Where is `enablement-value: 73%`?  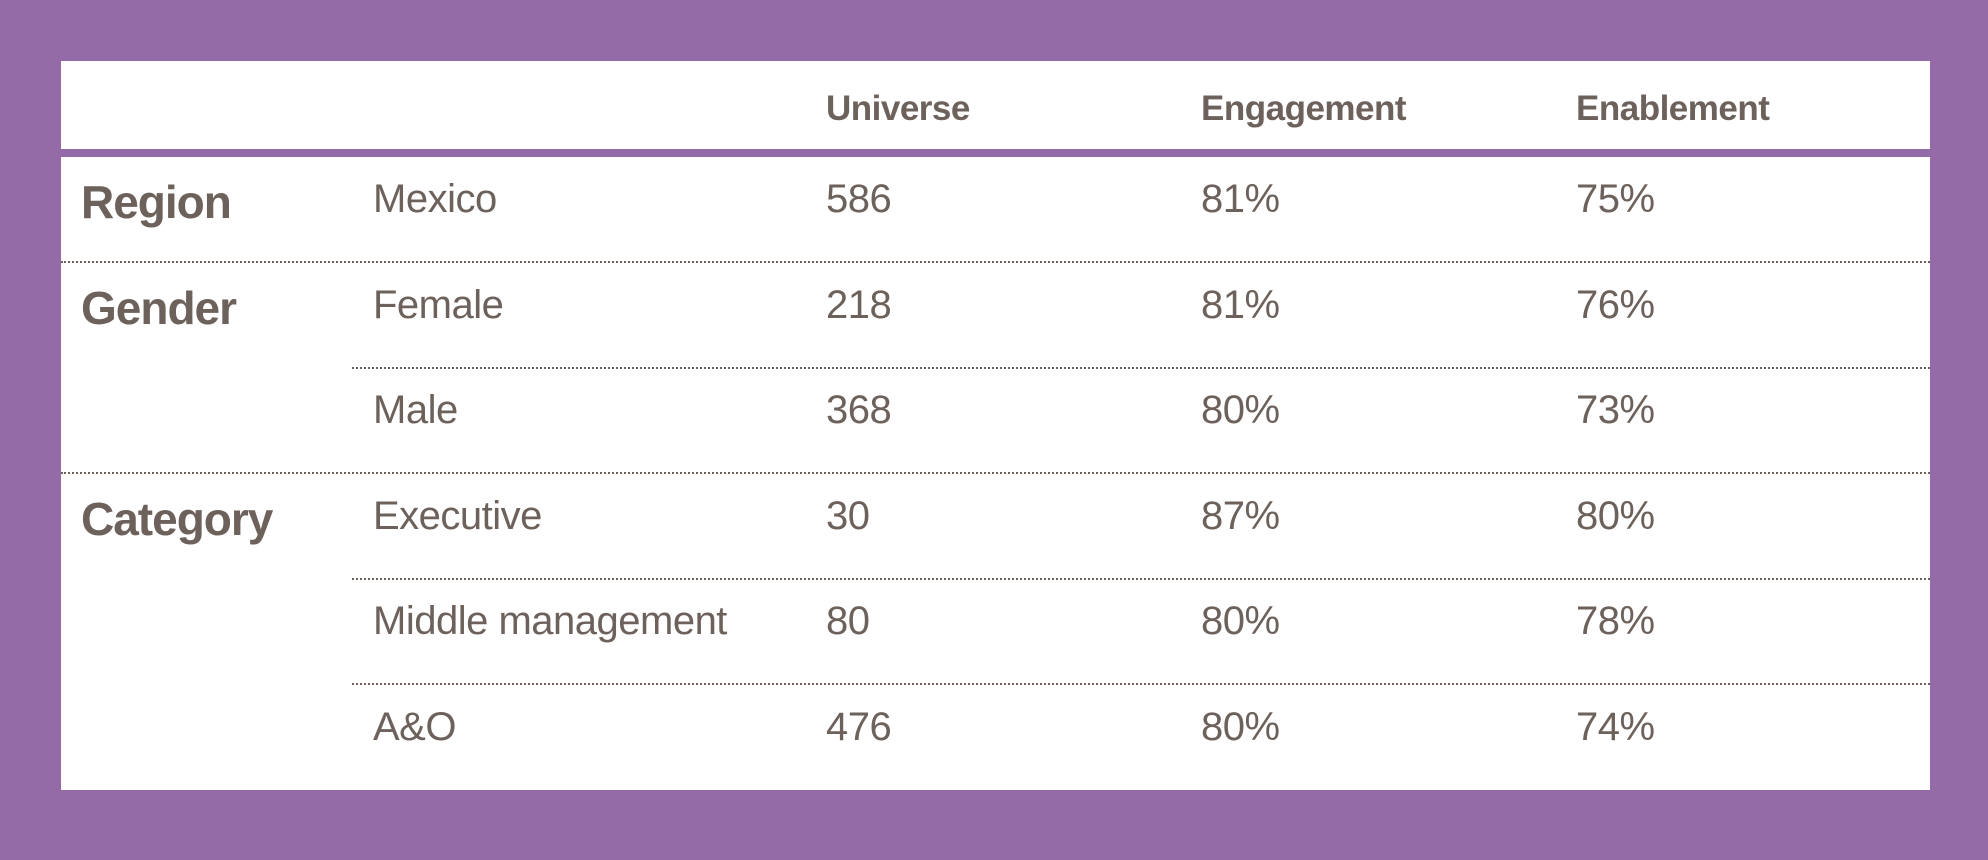
enablement-value: 73% is located at coordinates (1615, 410).